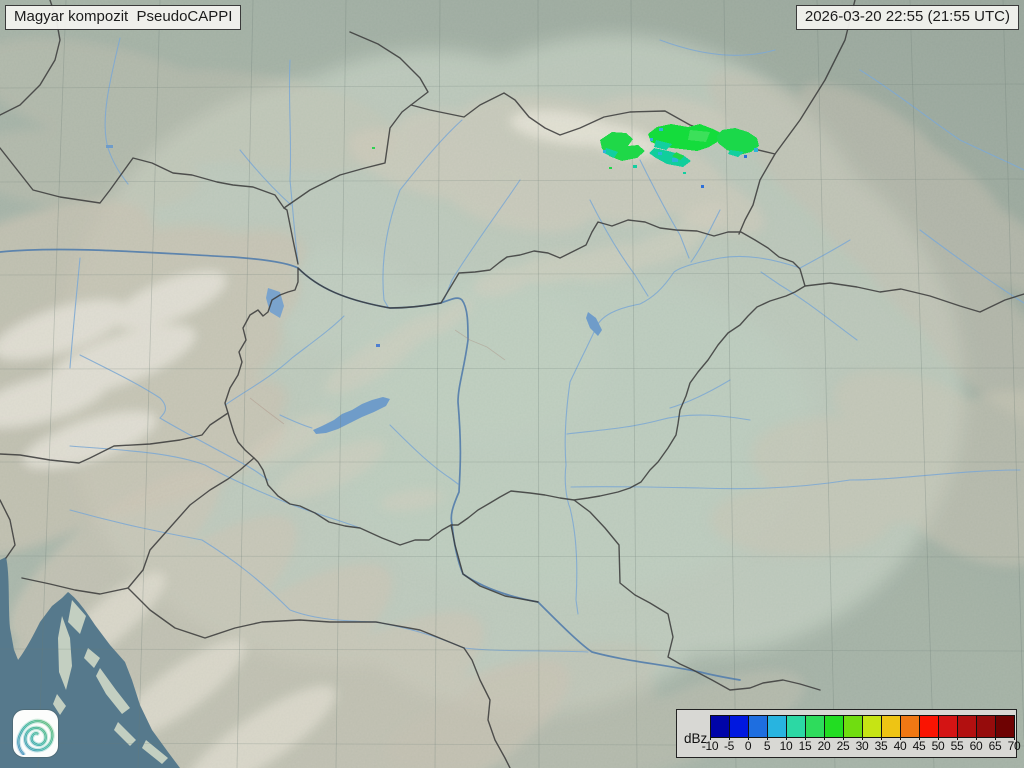  What do you see at coordinates (123, 17) in the screenshot?
I see `product-title: Magyar kompozit PseudoCAPPI` at bounding box center [123, 17].